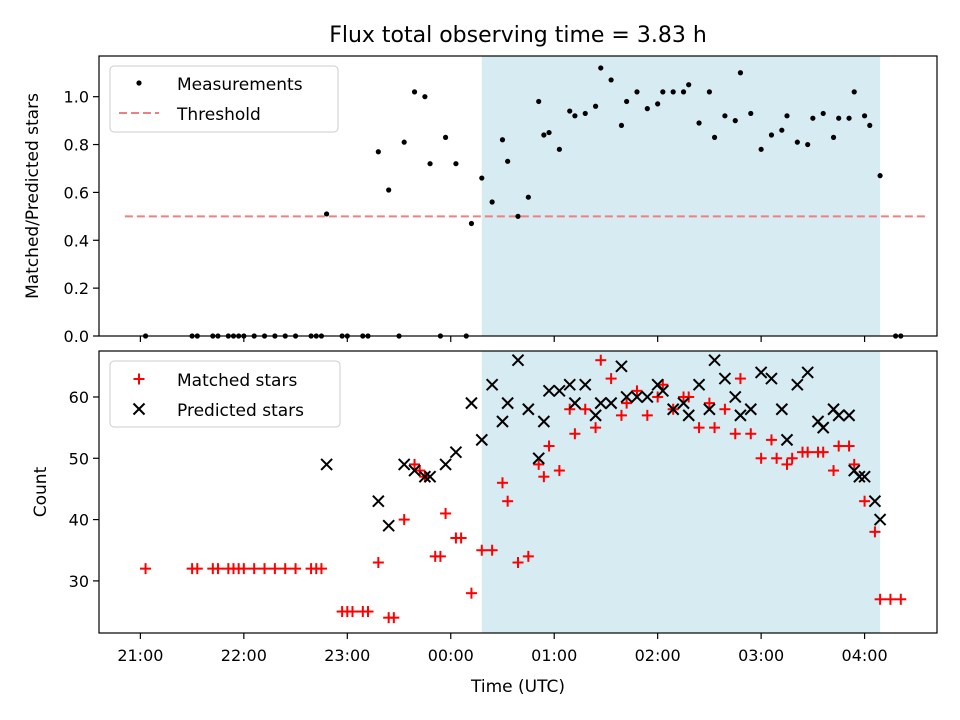  What do you see at coordinates (225, 394) in the screenshot?
I see `legend-bottom: Matched stars Predicted stars` at bounding box center [225, 394].